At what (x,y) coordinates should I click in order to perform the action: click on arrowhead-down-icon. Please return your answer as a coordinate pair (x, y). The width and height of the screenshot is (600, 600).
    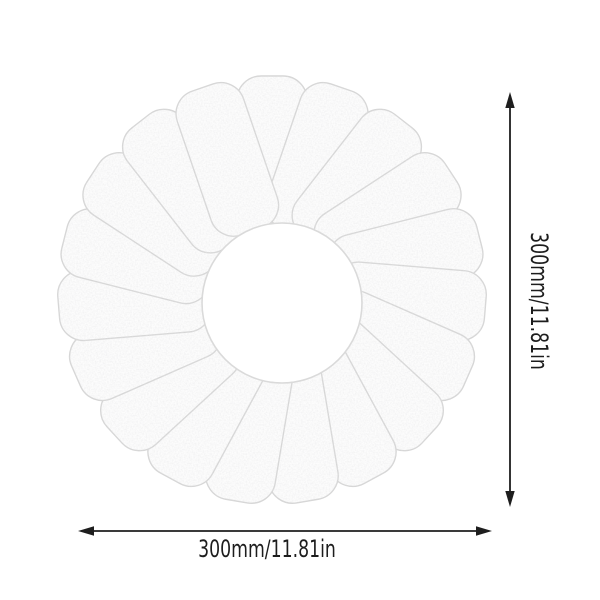
    Looking at the image, I should click on (510, 499).